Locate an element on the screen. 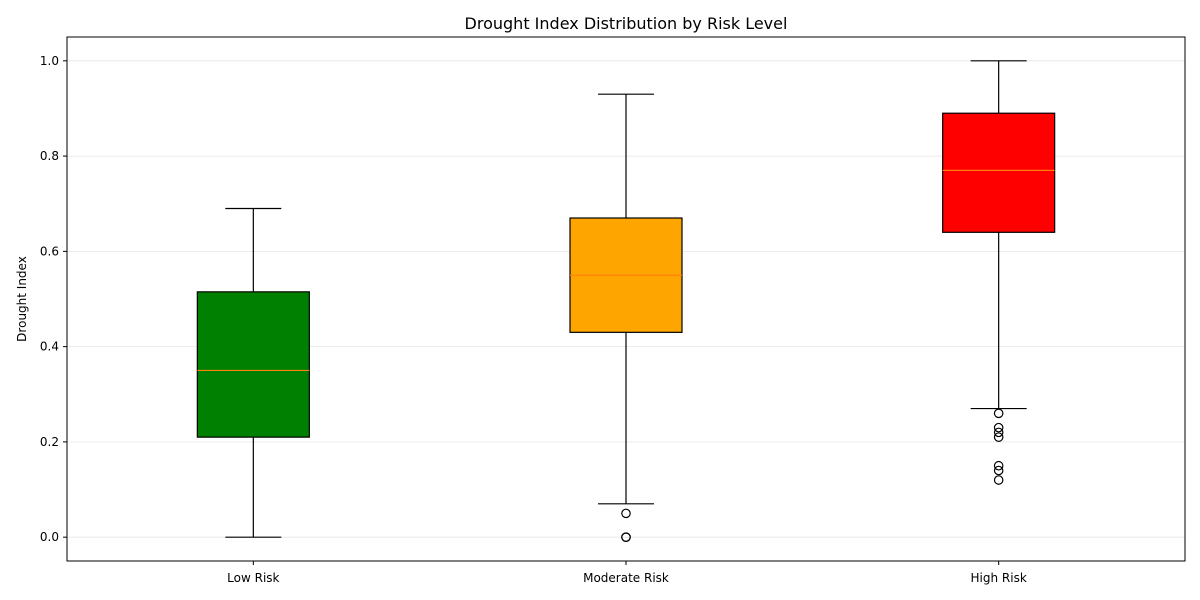 This screenshot has height=600, width=1200. box-moderate-risk is located at coordinates (626, 317).